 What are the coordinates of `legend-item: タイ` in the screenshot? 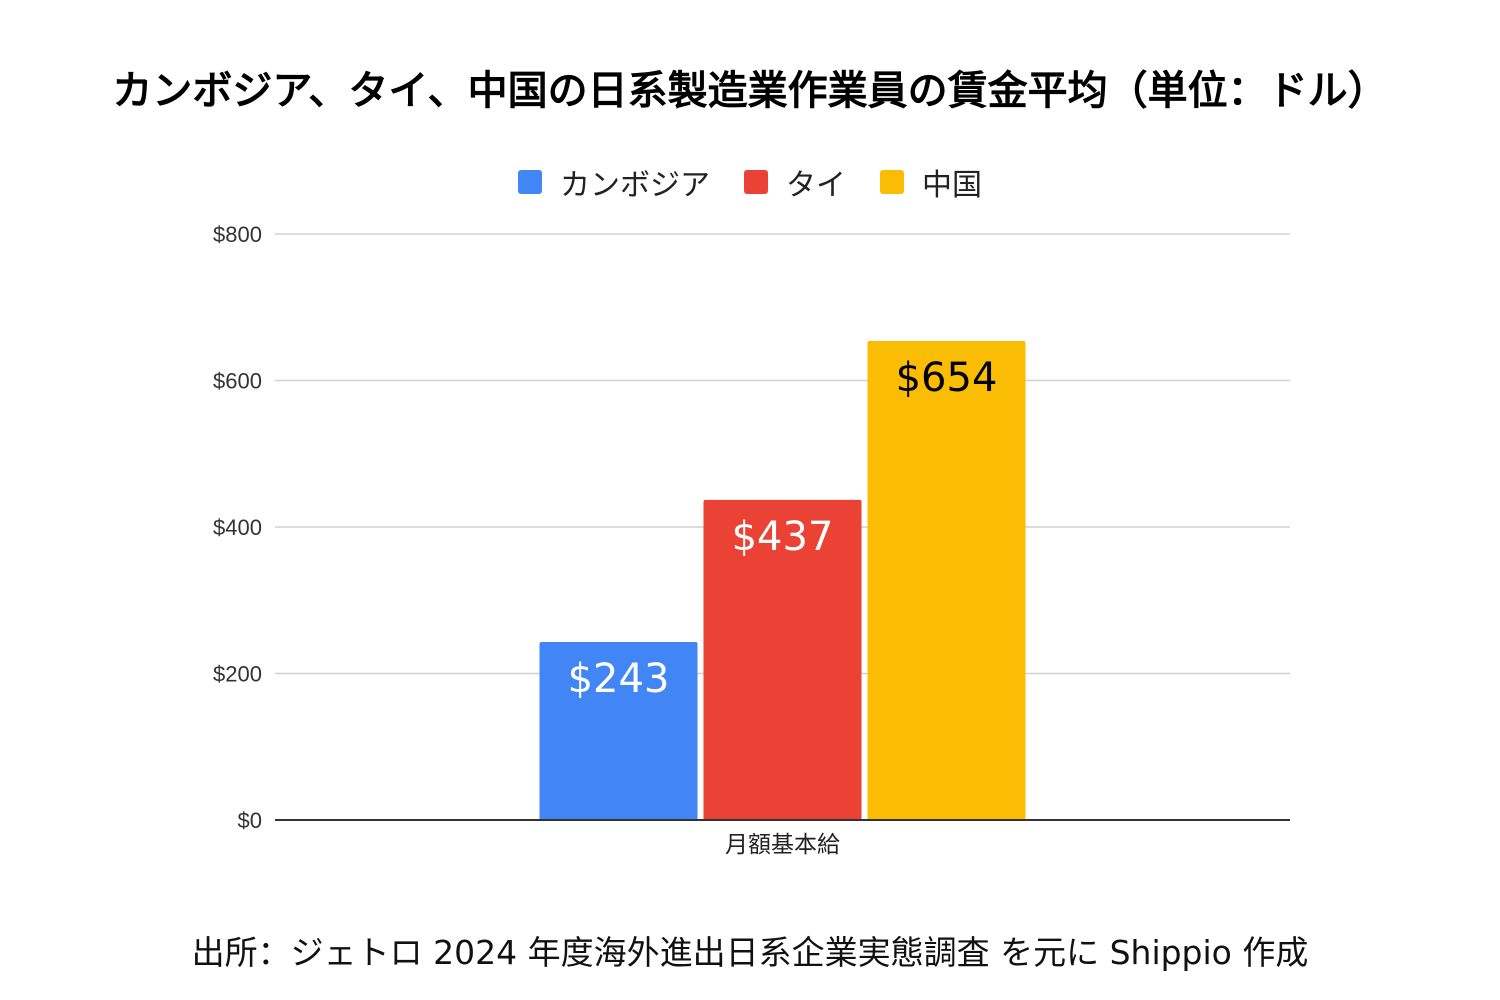 It's located at (795, 182).